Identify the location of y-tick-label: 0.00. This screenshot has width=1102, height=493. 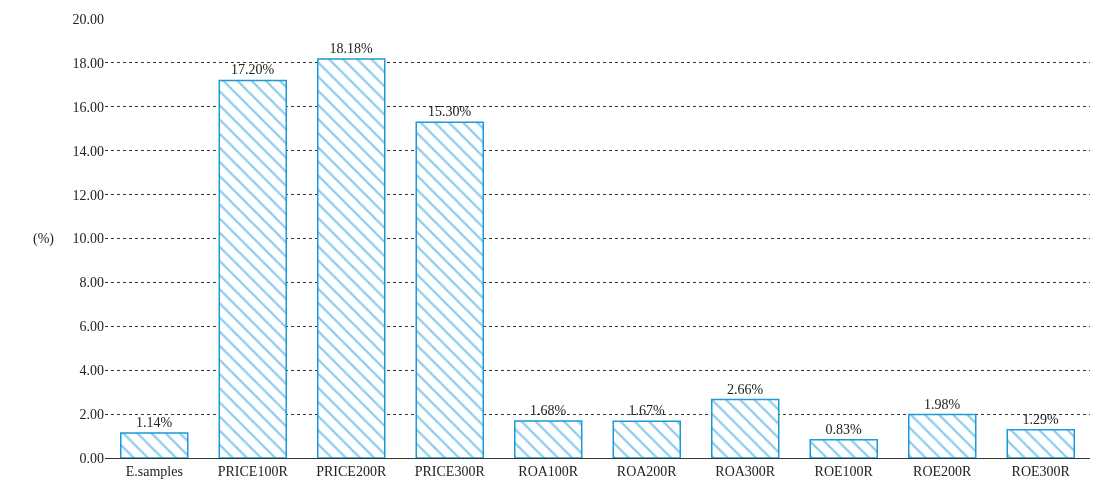
(91, 458).